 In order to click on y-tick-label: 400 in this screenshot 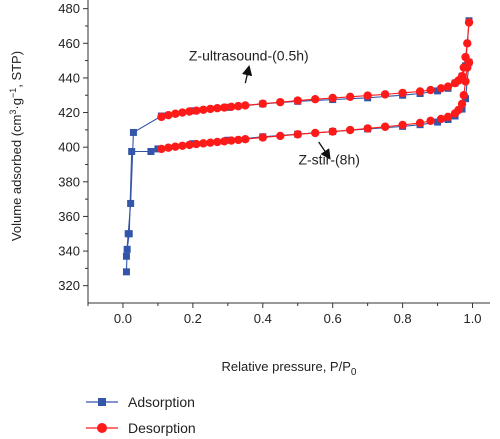, I will do `click(69, 147)`.